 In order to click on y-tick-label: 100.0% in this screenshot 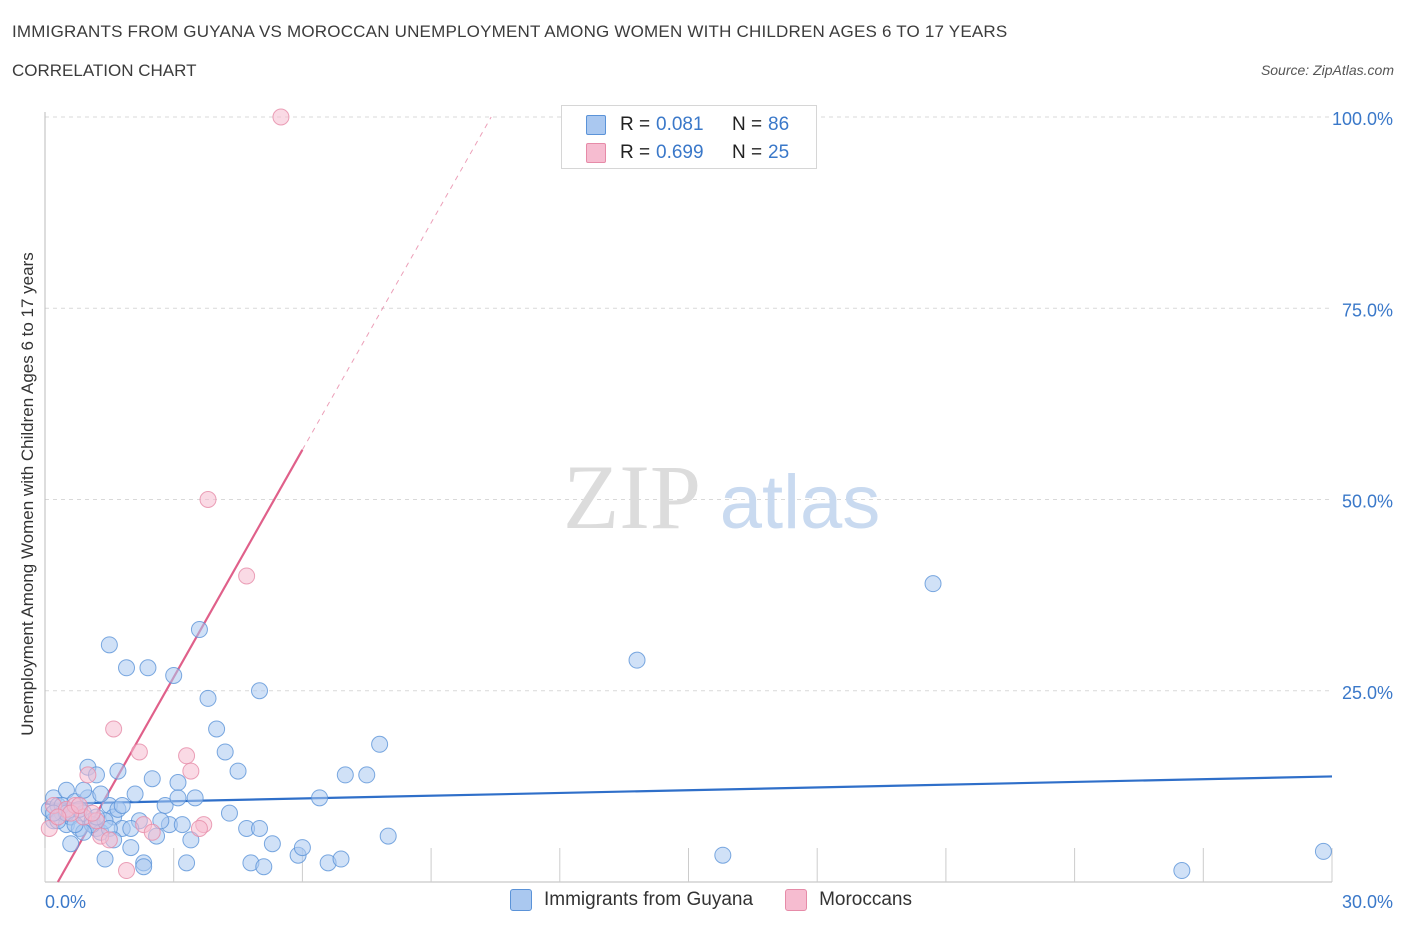, I will do `click(1362, 119)`.